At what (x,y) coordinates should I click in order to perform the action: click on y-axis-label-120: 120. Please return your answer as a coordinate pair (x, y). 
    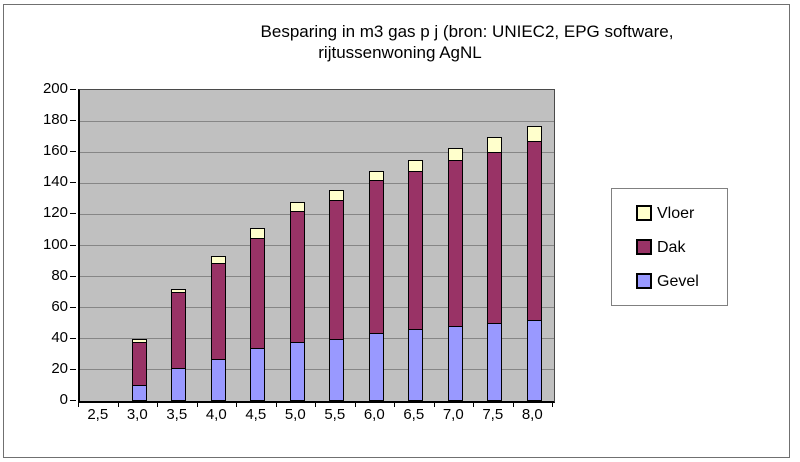
    Looking at the image, I should click on (55, 213).